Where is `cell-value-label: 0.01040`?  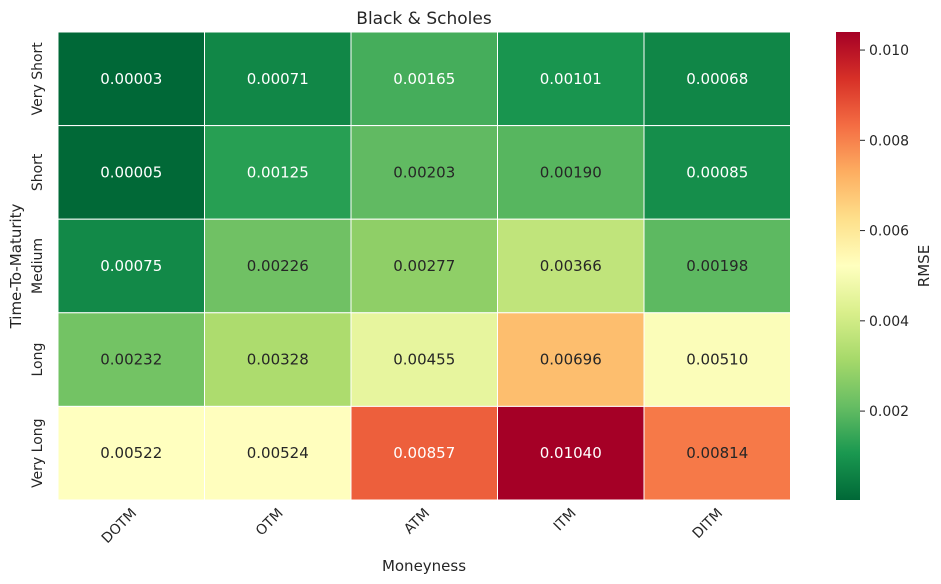
cell-value-label: 0.01040 is located at coordinates (571, 453).